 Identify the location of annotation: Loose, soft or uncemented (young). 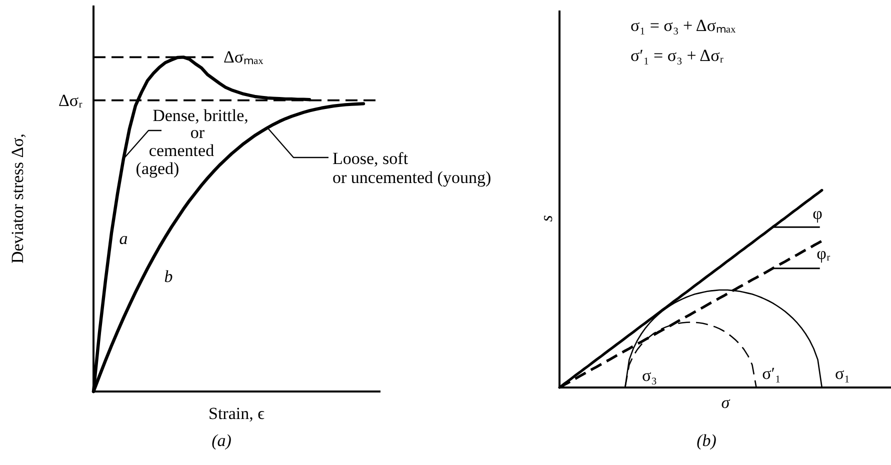
(412, 168).